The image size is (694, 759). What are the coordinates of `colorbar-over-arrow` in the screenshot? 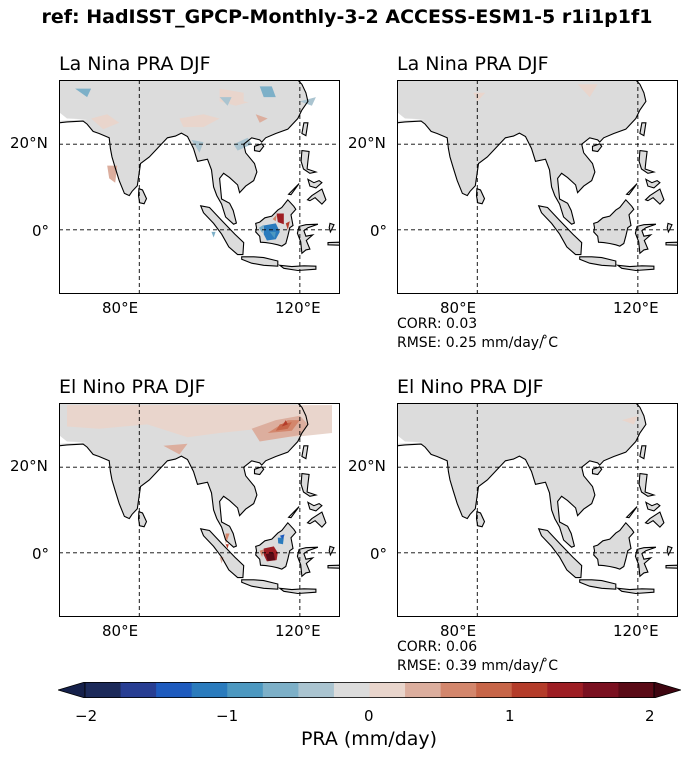 It's located at (668, 690).